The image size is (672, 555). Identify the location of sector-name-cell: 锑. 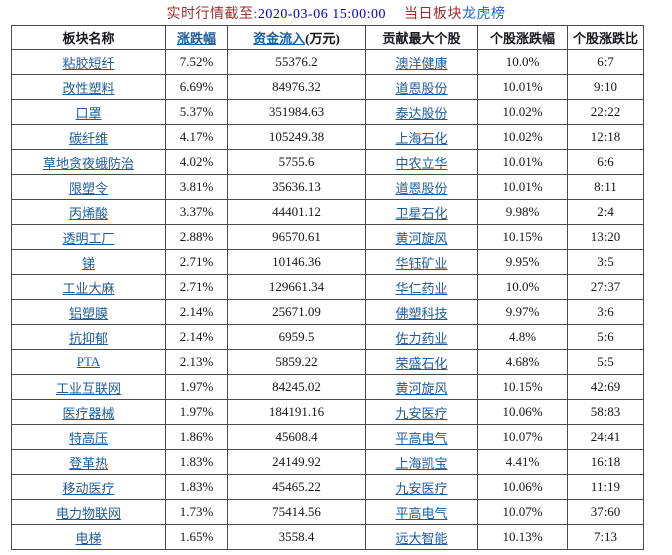
(88, 262).